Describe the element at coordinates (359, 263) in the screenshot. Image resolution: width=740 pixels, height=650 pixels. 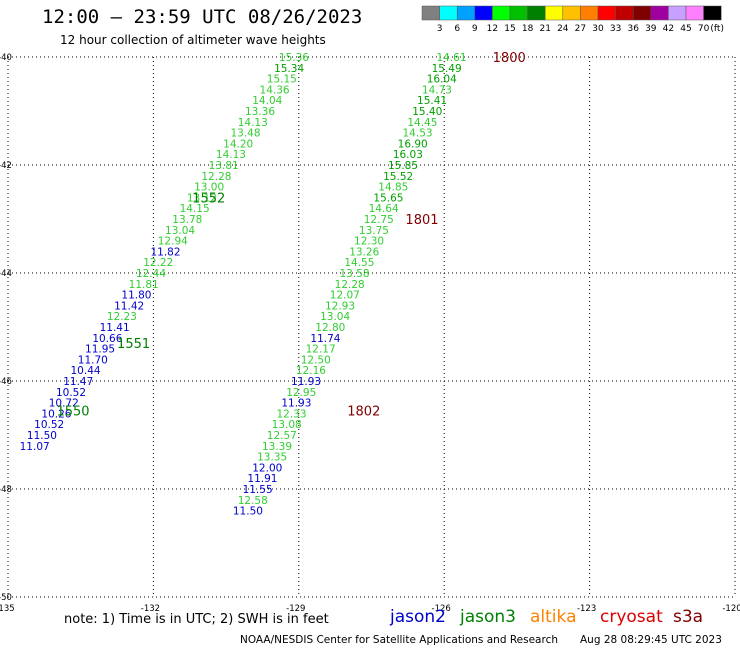
I see `wave-height-value: 14.55` at that location.